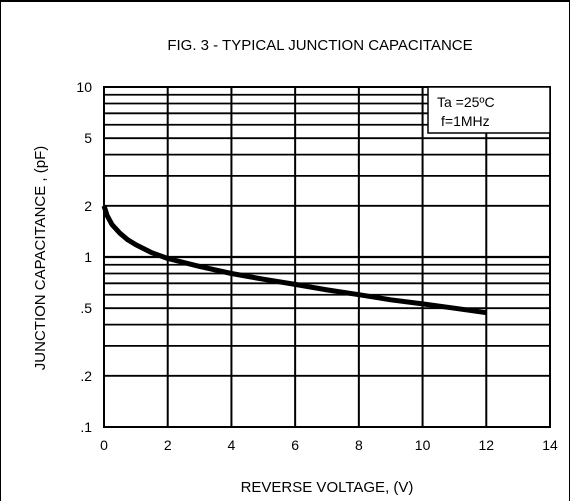  I want to click on y-tick-label: .2, so click(86, 376).